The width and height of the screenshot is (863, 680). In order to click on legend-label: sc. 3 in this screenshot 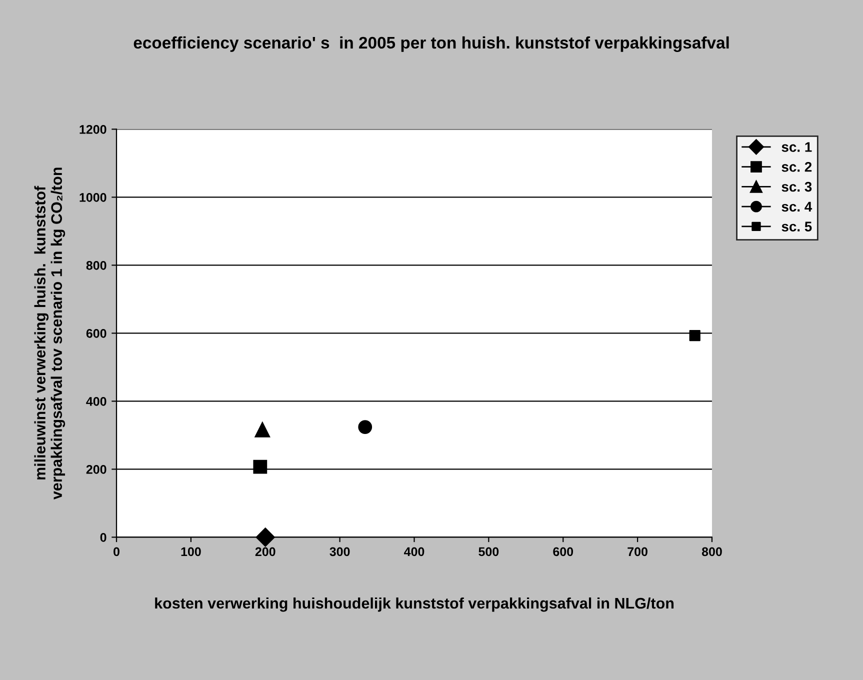, I will do `click(797, 187)`.